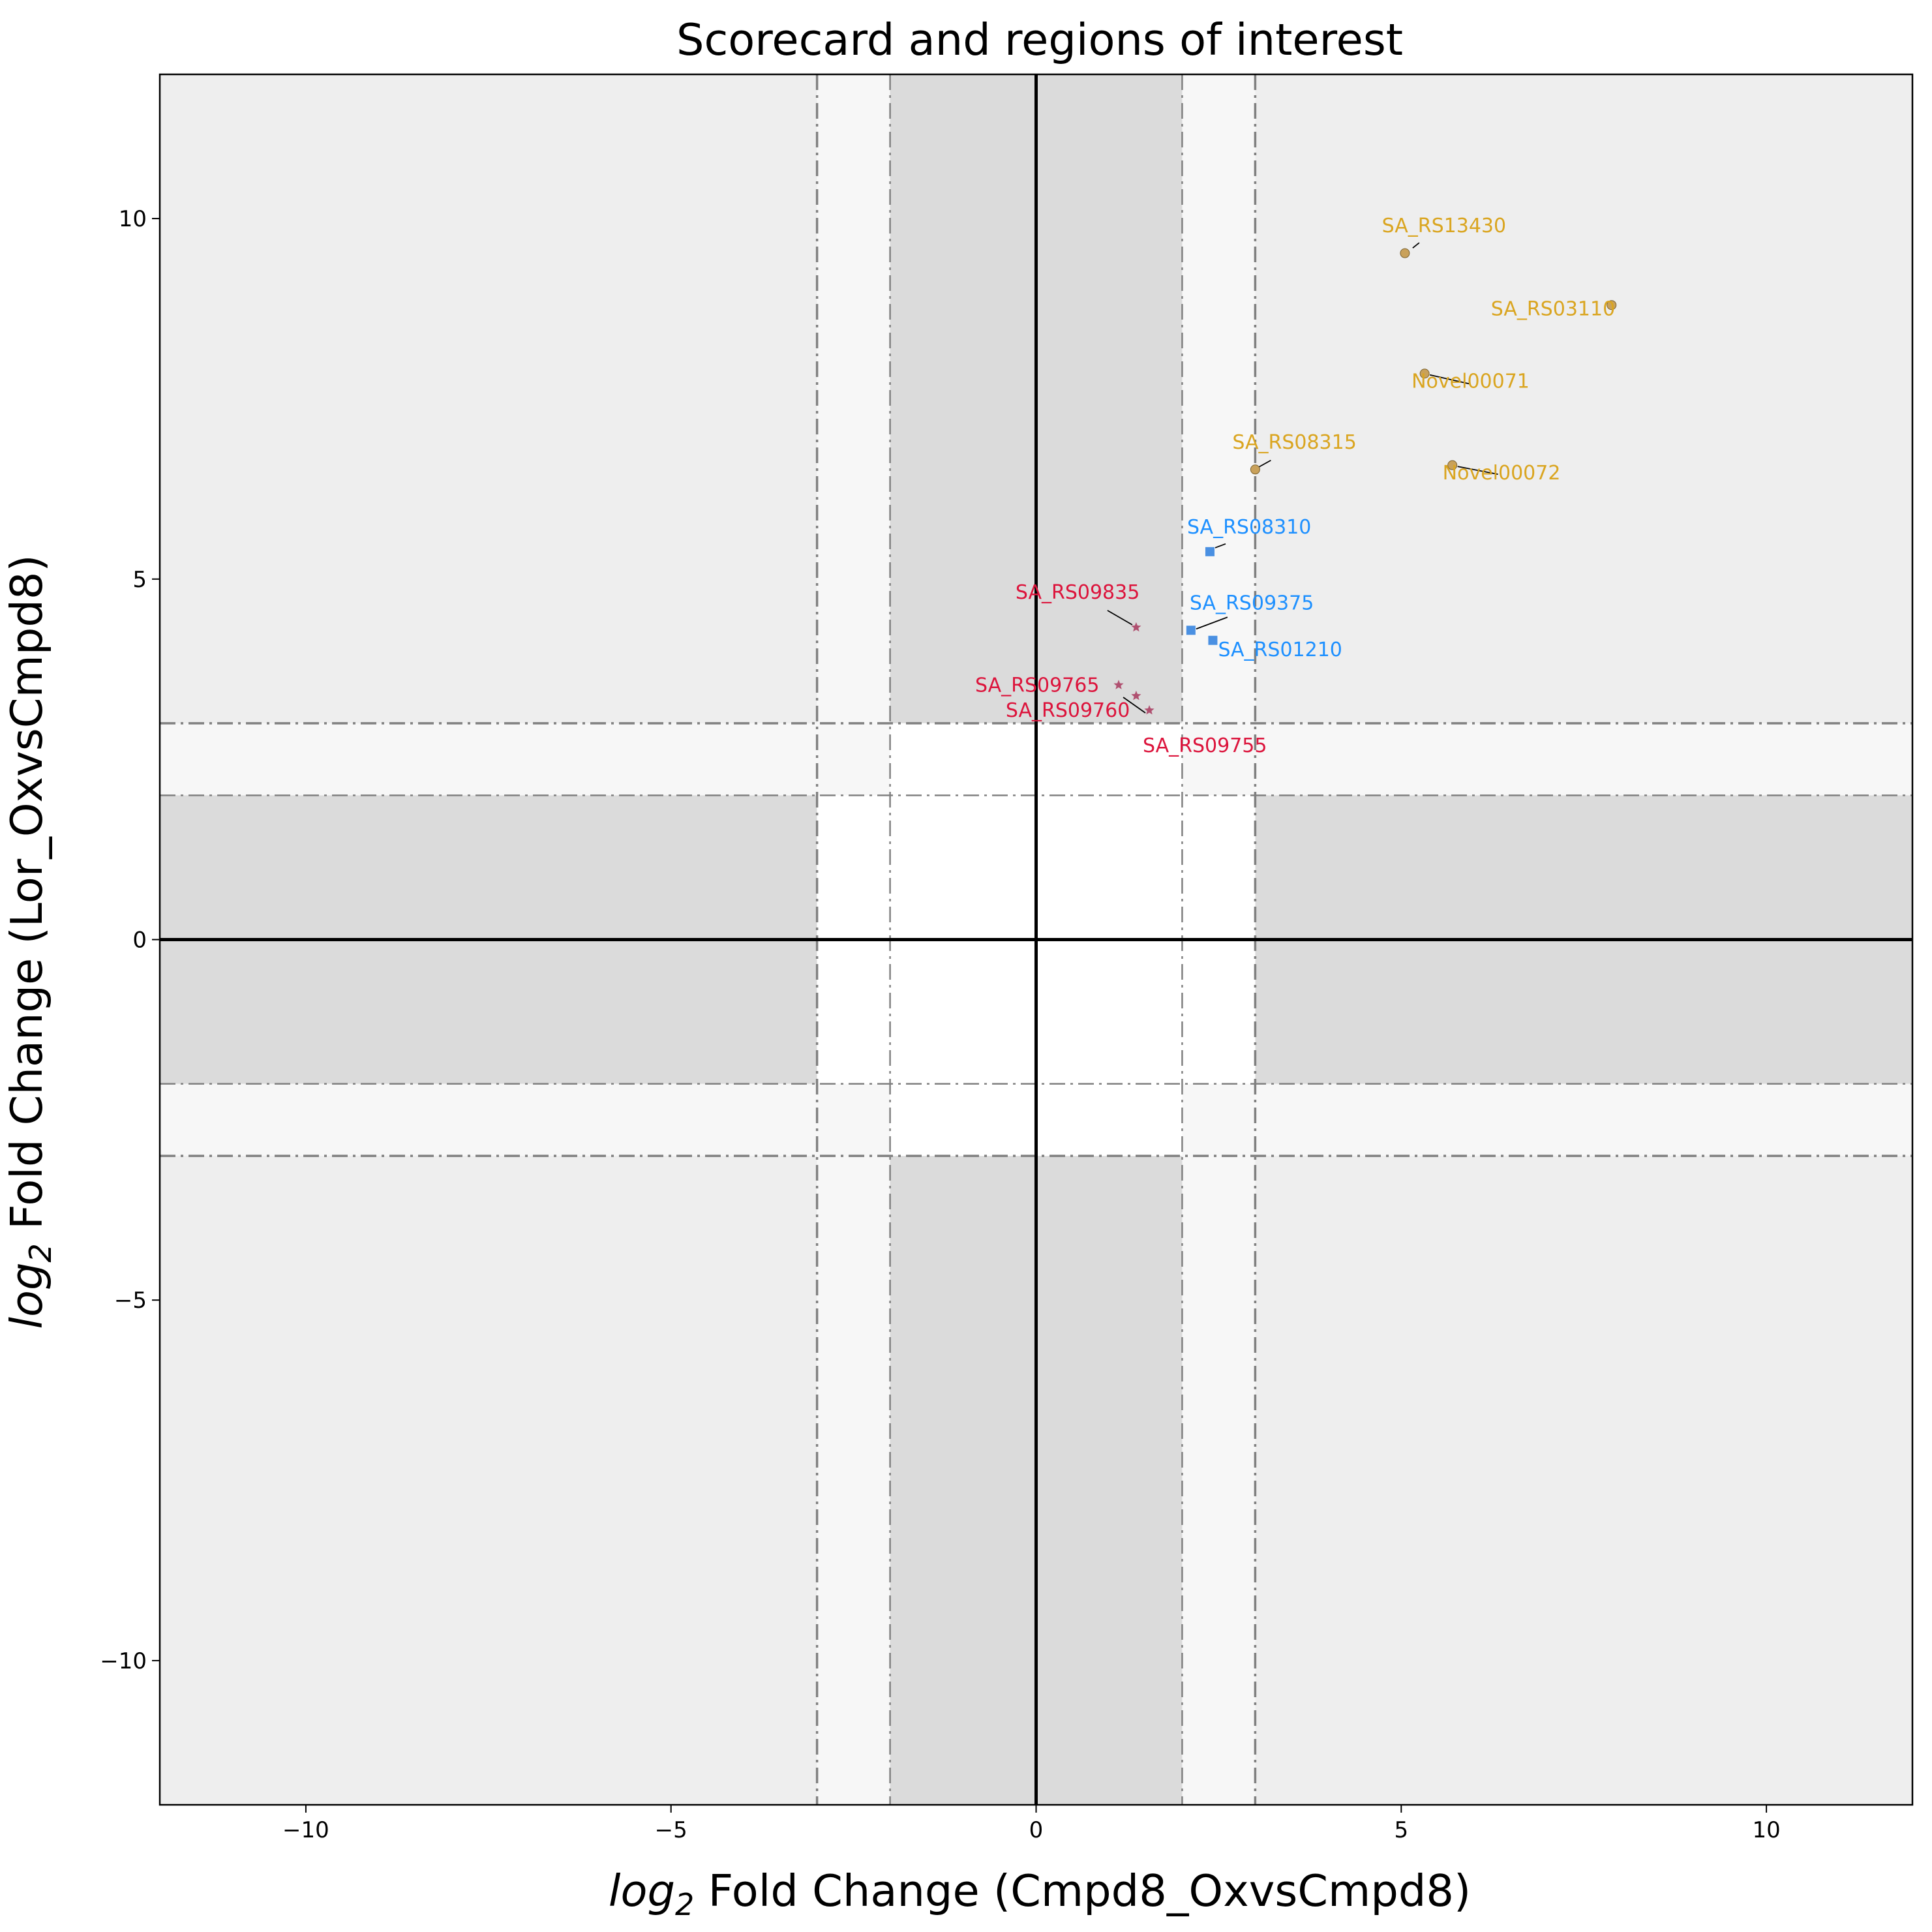 This screenshot has height=1932, width=1932. What do you see at coordinates (139, 580) in the screenshot?
I see `y-tick-label: 5` at bounding box center [139, 580].